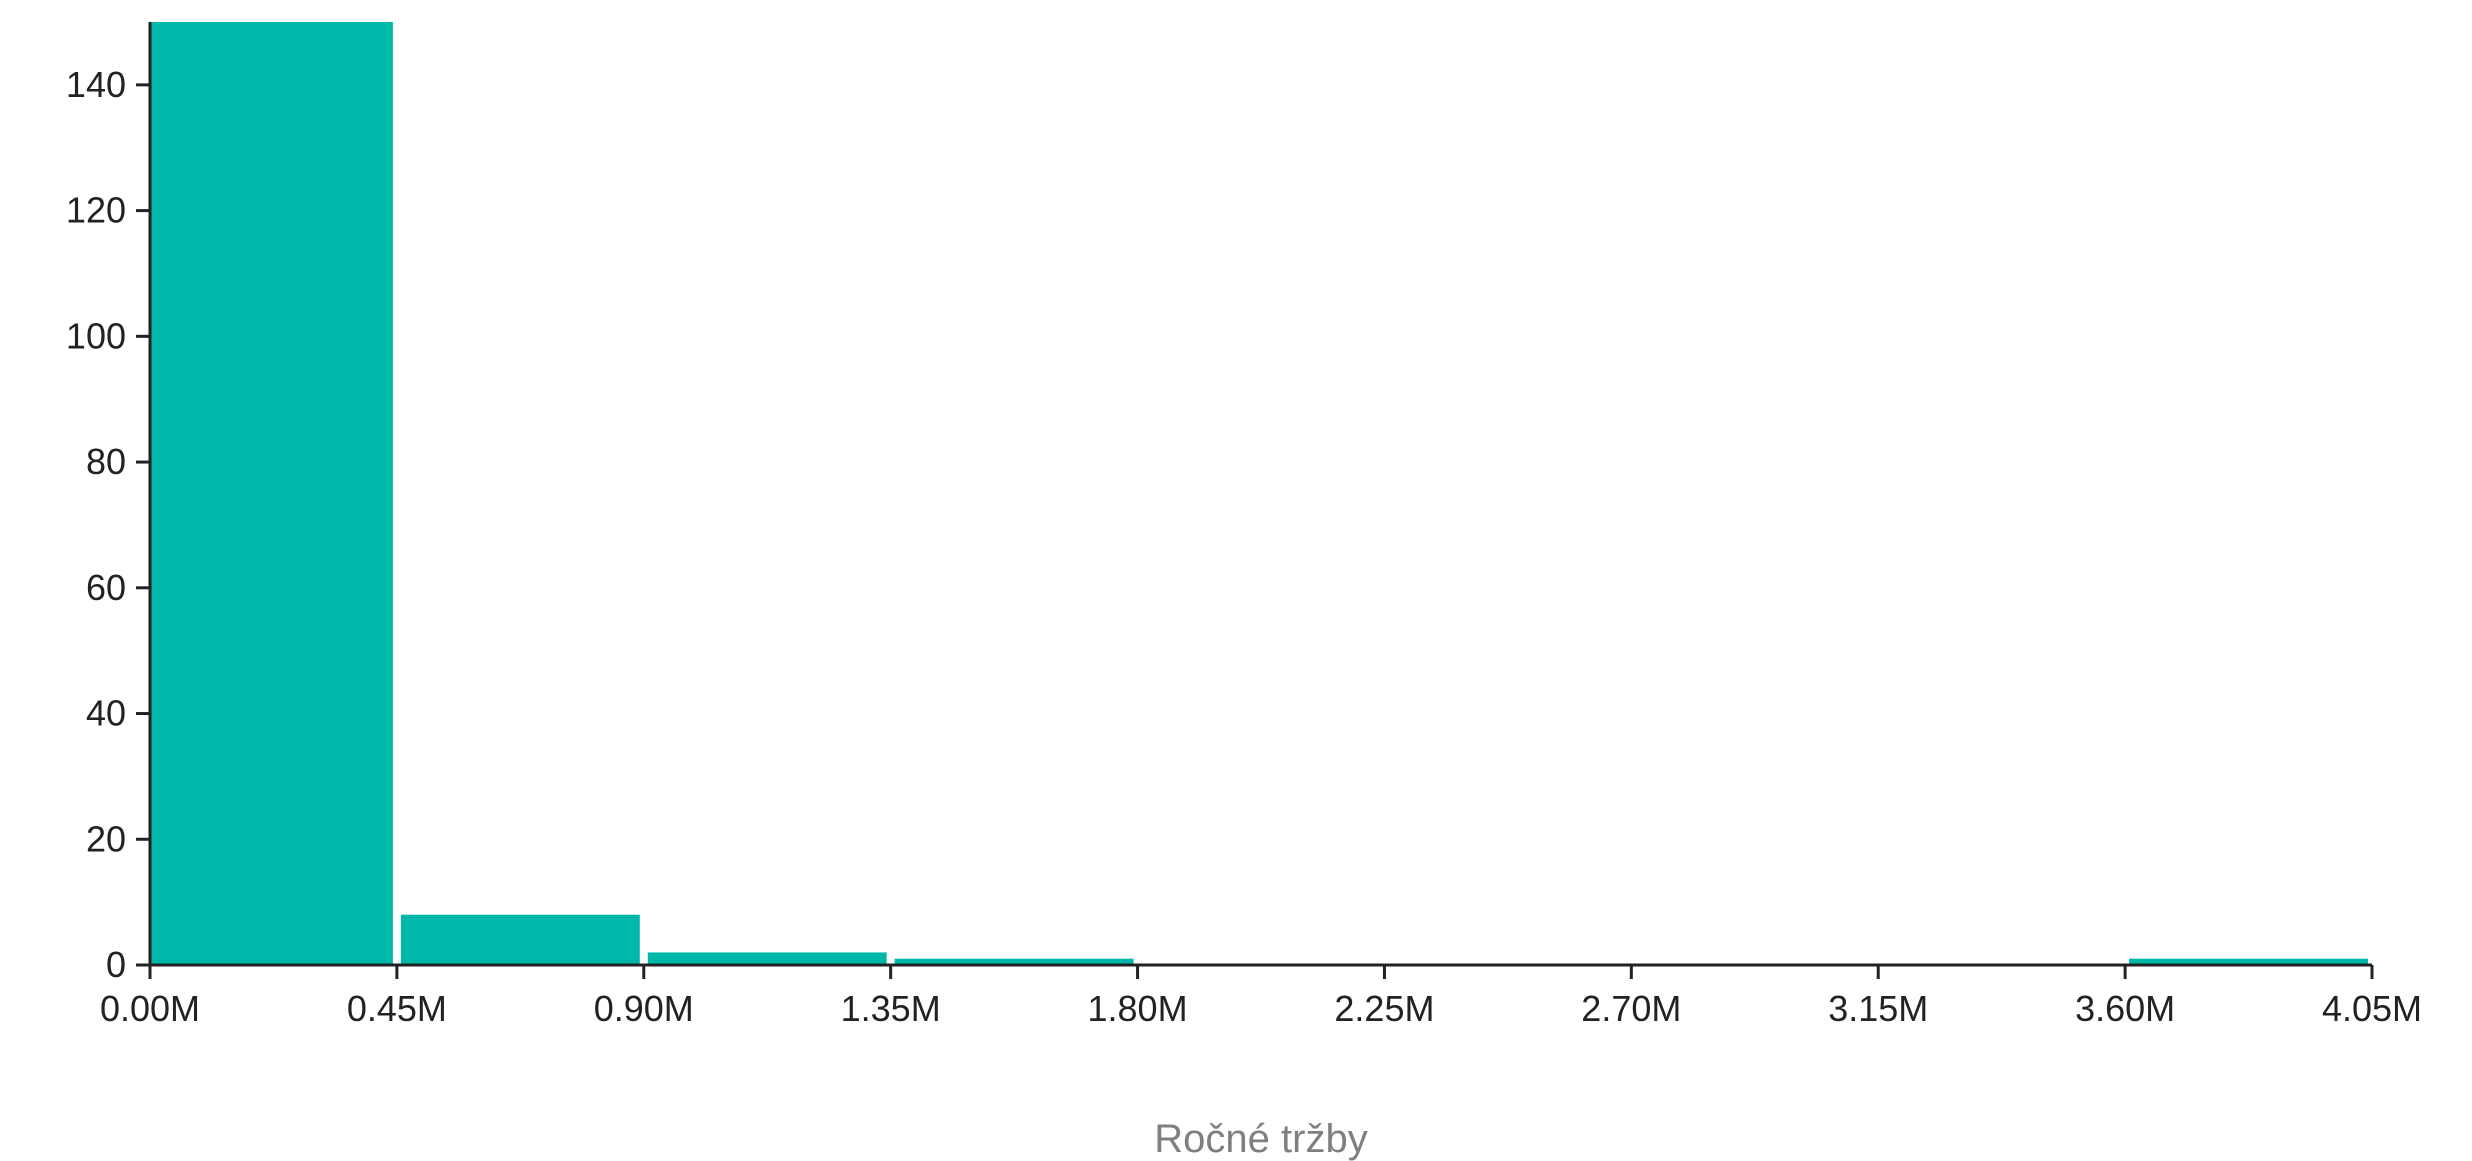  Describe the element at coordinates (2125, 1008) in the screenshot. I see `x-tick-label: 3.60M` at that location.